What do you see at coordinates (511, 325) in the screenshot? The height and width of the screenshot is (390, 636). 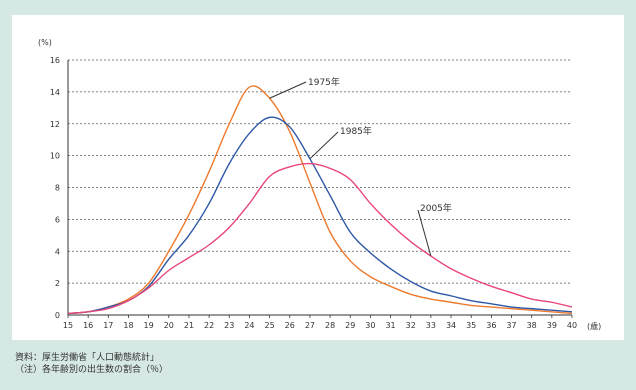 I see `x-tick-label: 37` at bounding box center [511, 325].